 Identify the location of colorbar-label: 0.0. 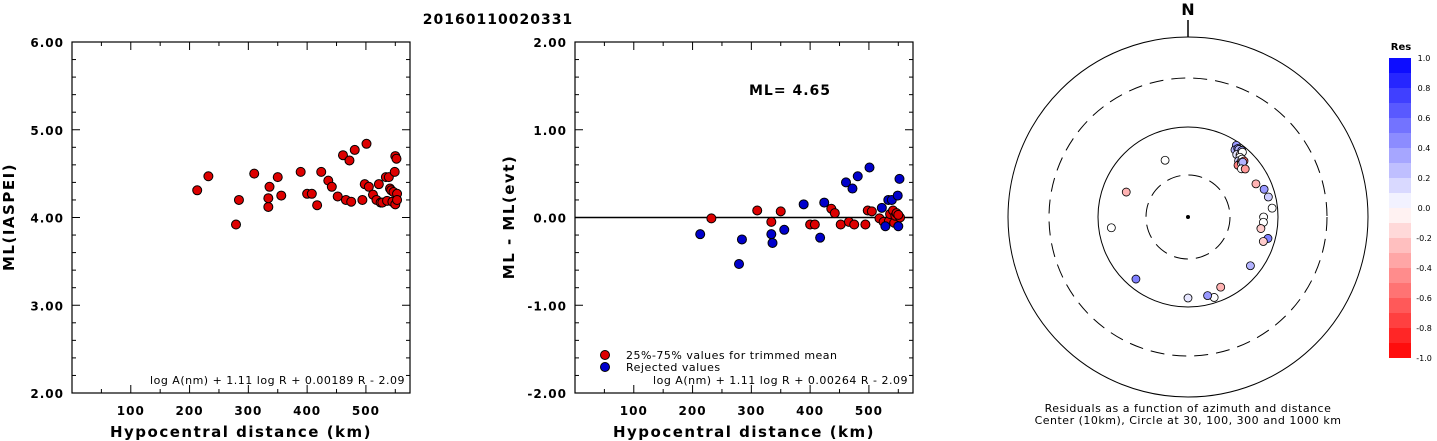
(1424, 208).